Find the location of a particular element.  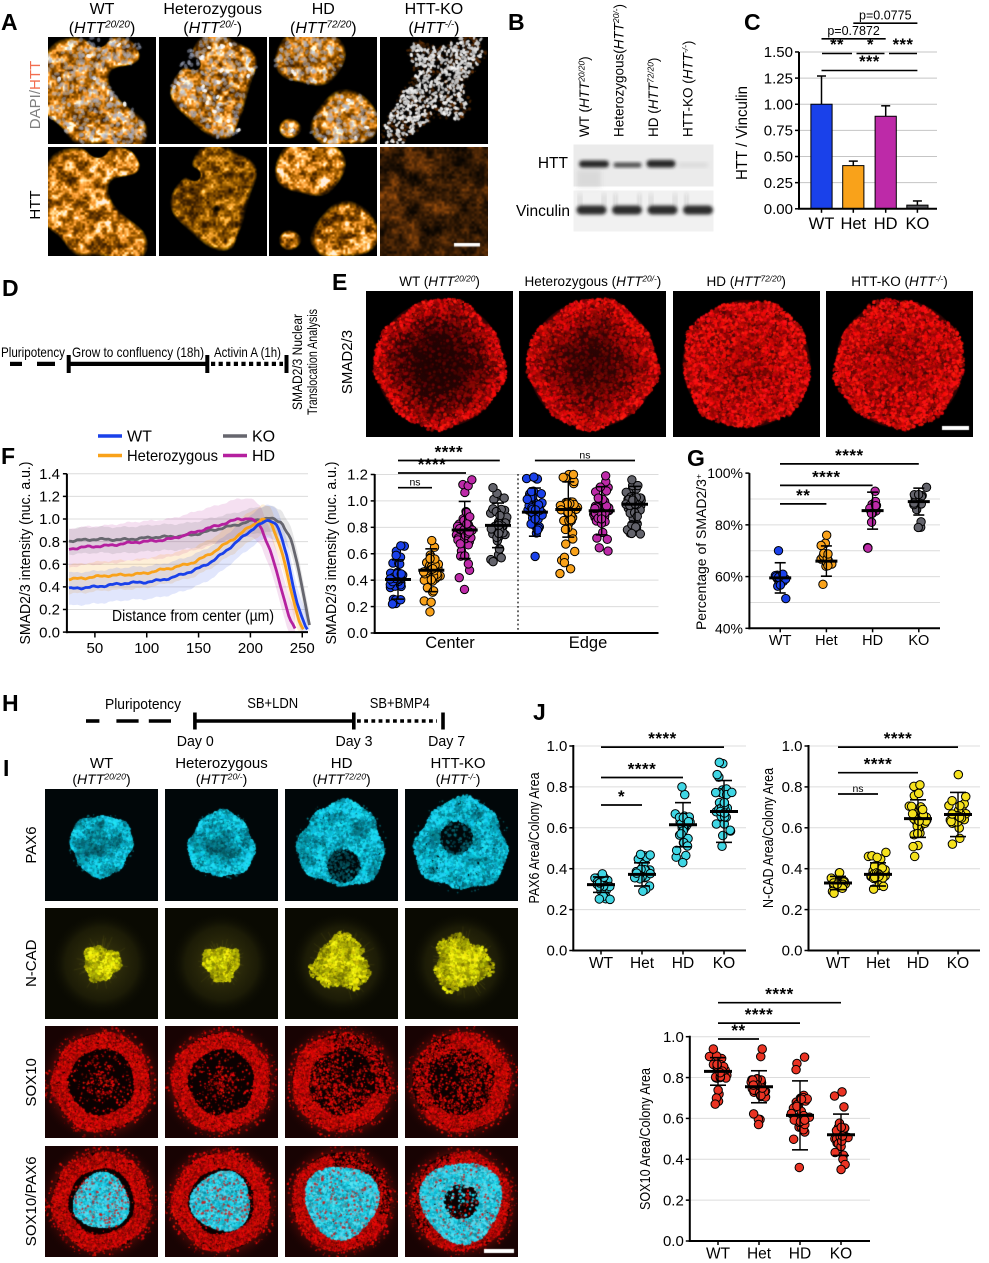

svg-text: G is located at coordinates (696, 458).